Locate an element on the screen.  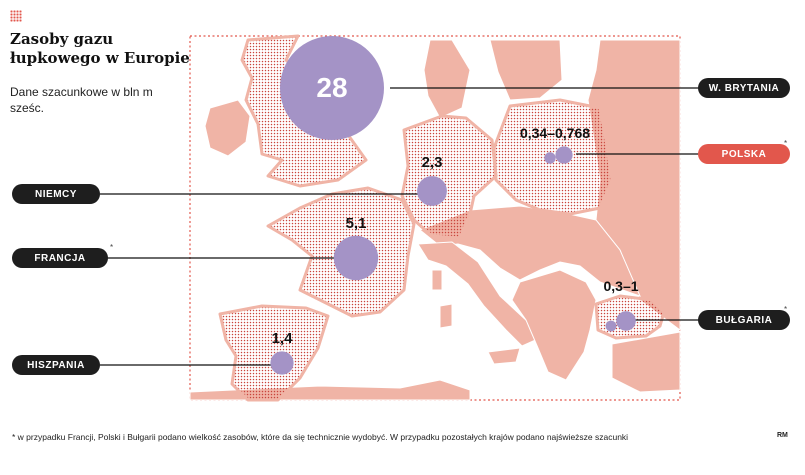
value-label-uk: 28 is located at coordinates (332, 87).